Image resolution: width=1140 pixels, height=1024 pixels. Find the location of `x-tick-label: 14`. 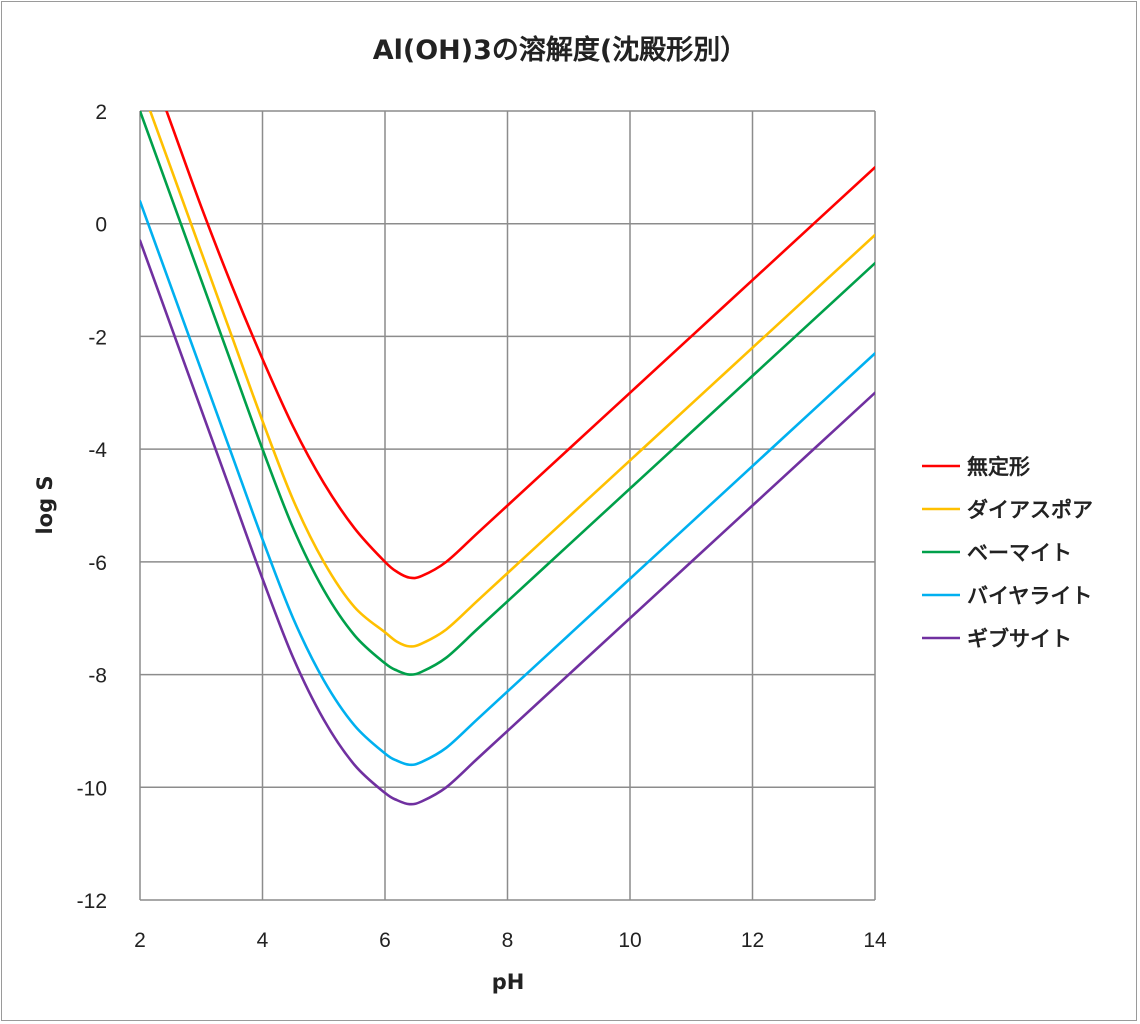

x-tick-label: 14 is located at coordinates (875, 940).